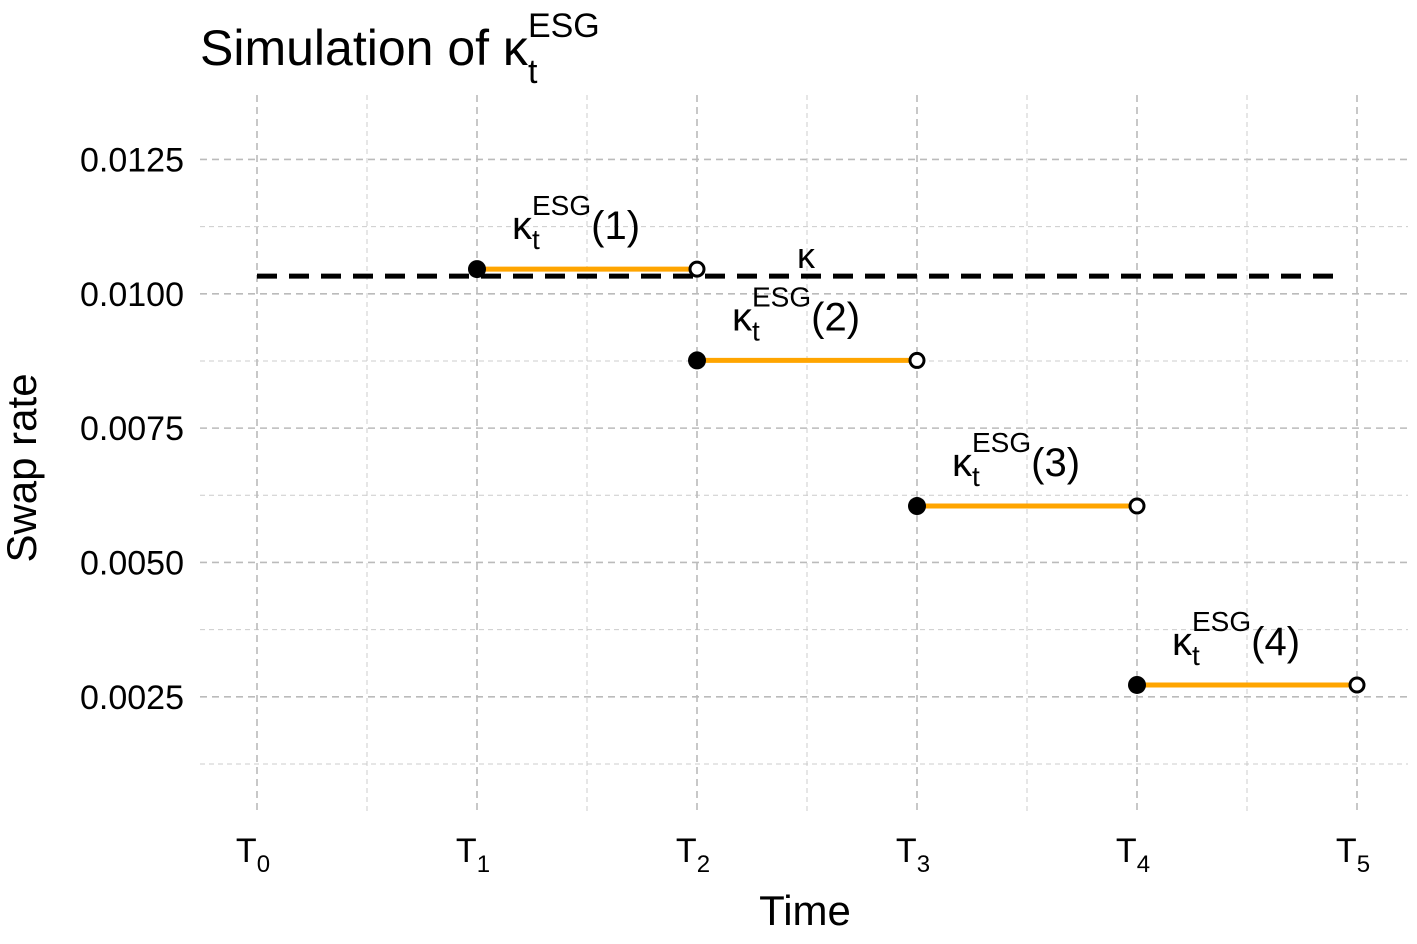 The width and height of the screenshot is (1417, 944). Describe the element at coordinates (1236, 638) in the screenshot. I see `segment-label-4: κESG t (4)` at that location.